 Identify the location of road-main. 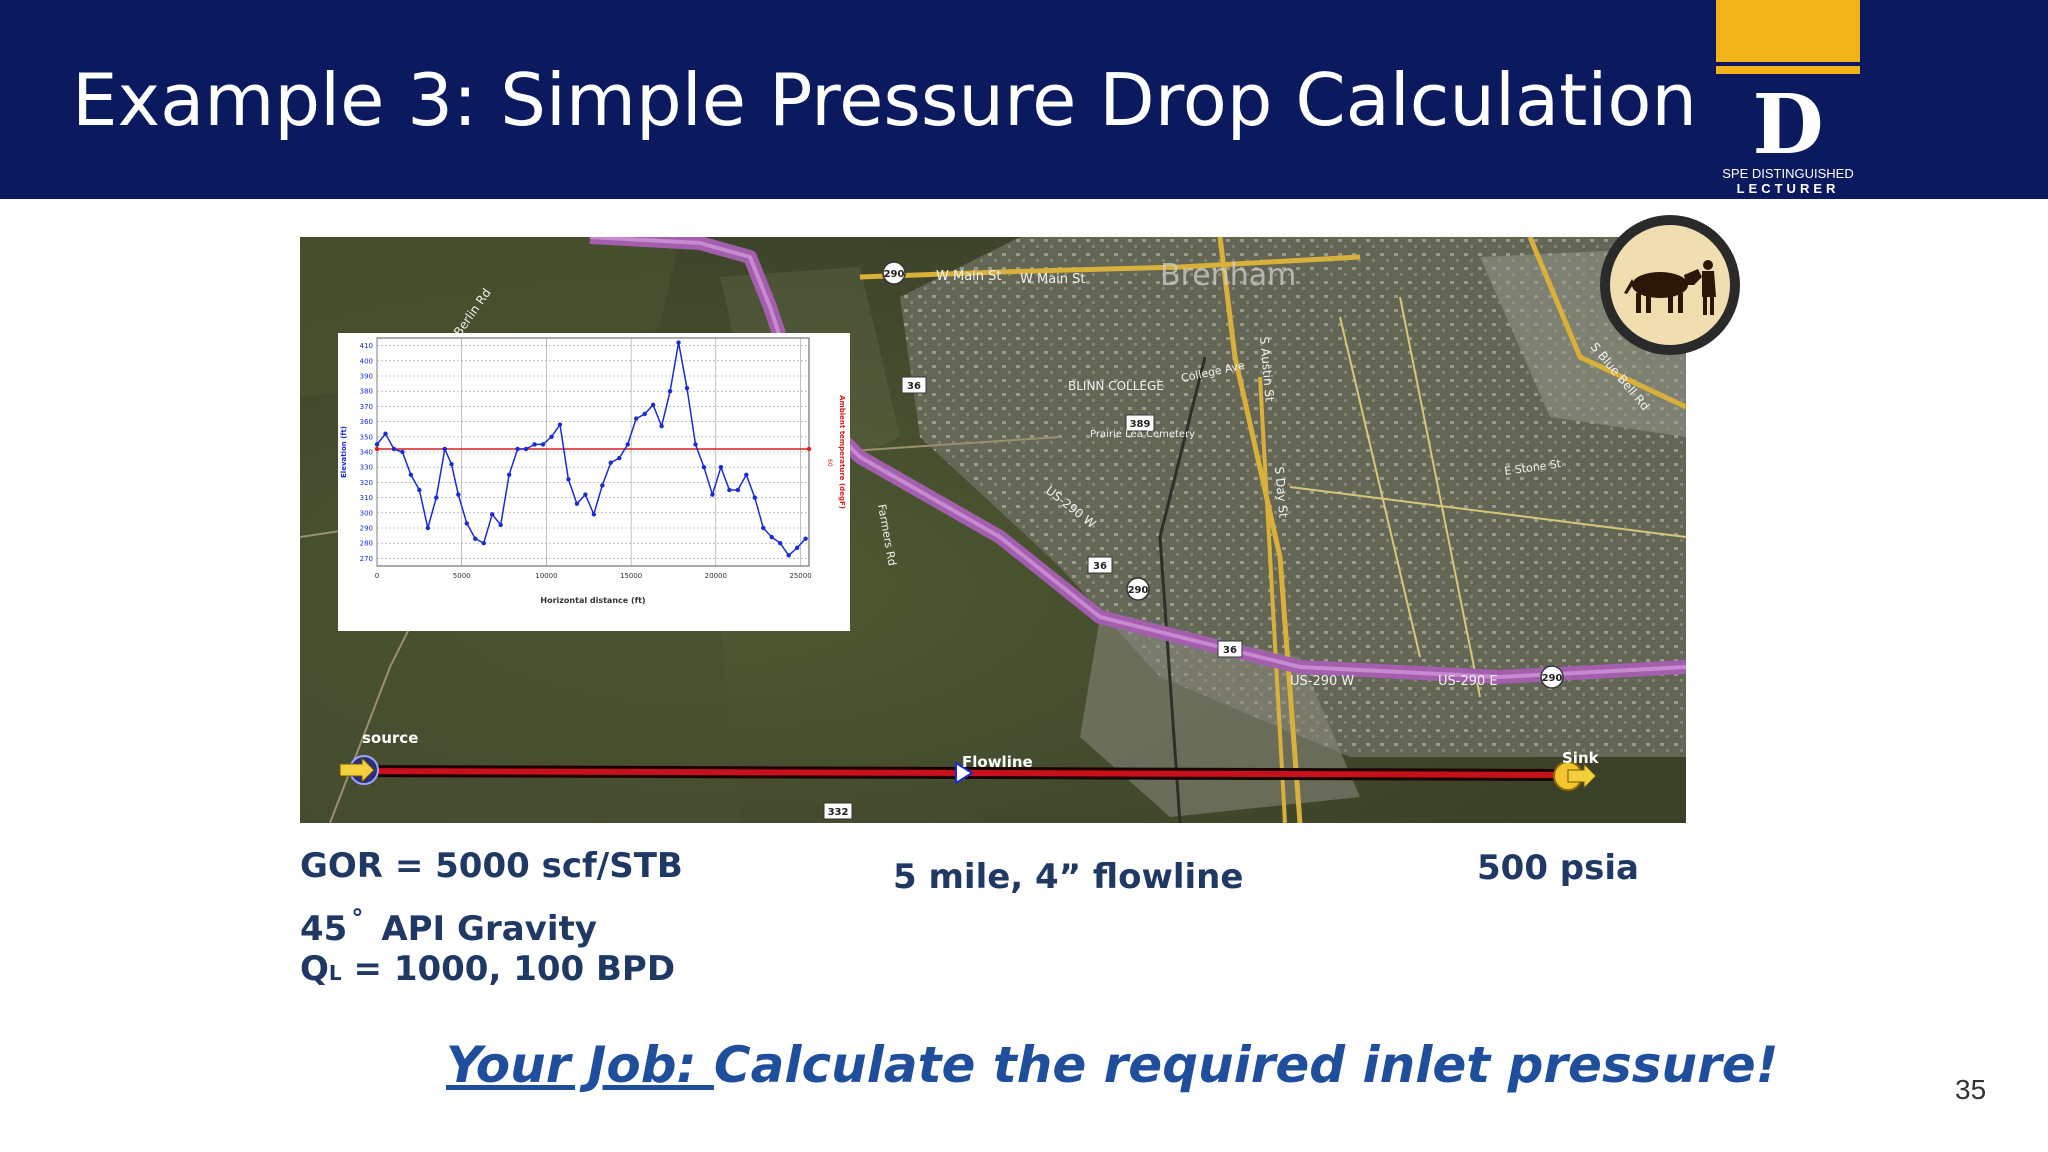
(1110, 267).